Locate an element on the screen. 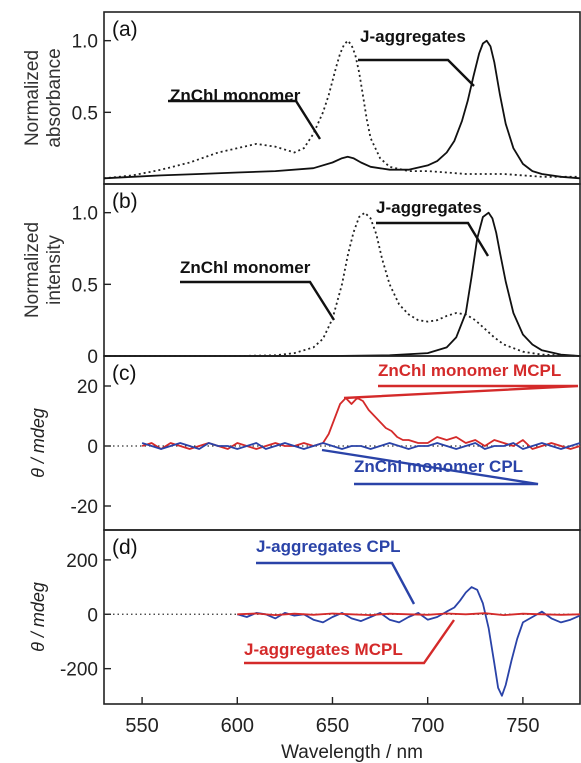  annotation-label: ZnChl monomer MCPL is located at coordinates (469, 370).